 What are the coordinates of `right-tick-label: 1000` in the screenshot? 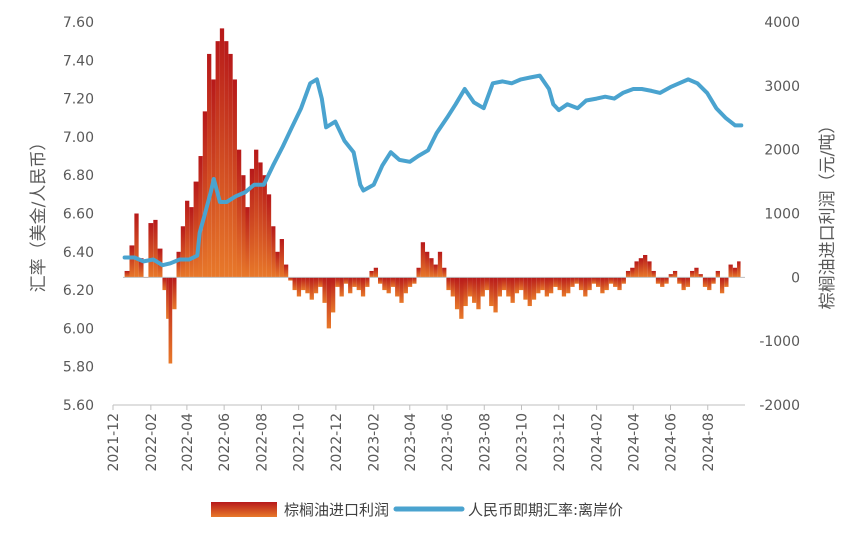 It's located at (782, 215).